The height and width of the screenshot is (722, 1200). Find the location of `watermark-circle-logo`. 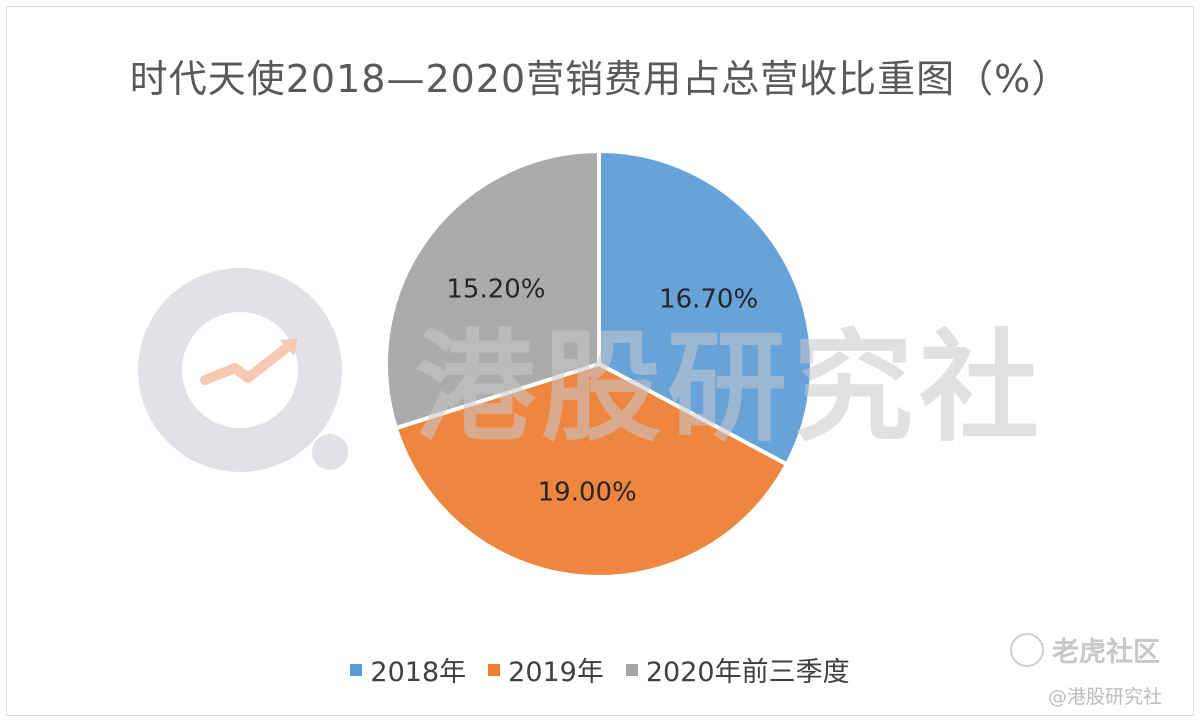

watermark-circle-logo is located at coordinates (243, 370).